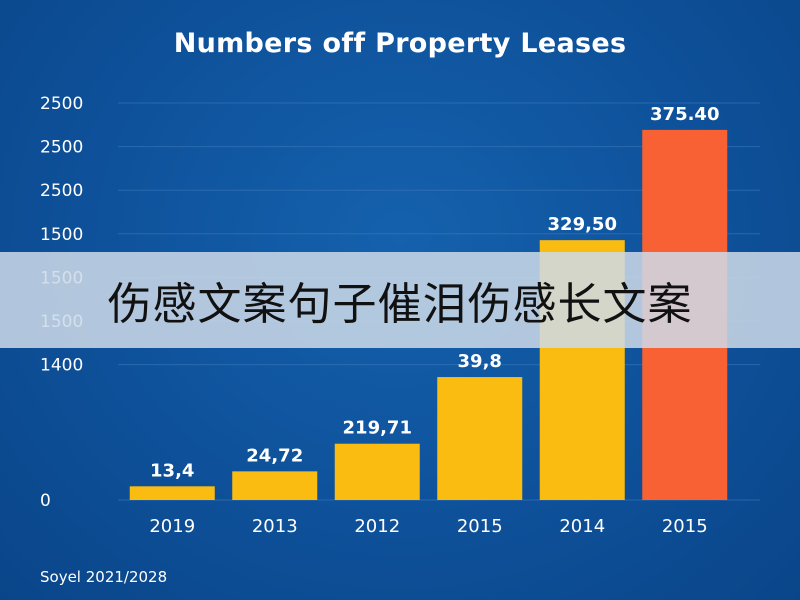 This screenshot has height=600, width=800. What do you see at coordinates (45, 501) in the screenshot?
I see `y-tick-label: 0` at bounding box center [45, 501].